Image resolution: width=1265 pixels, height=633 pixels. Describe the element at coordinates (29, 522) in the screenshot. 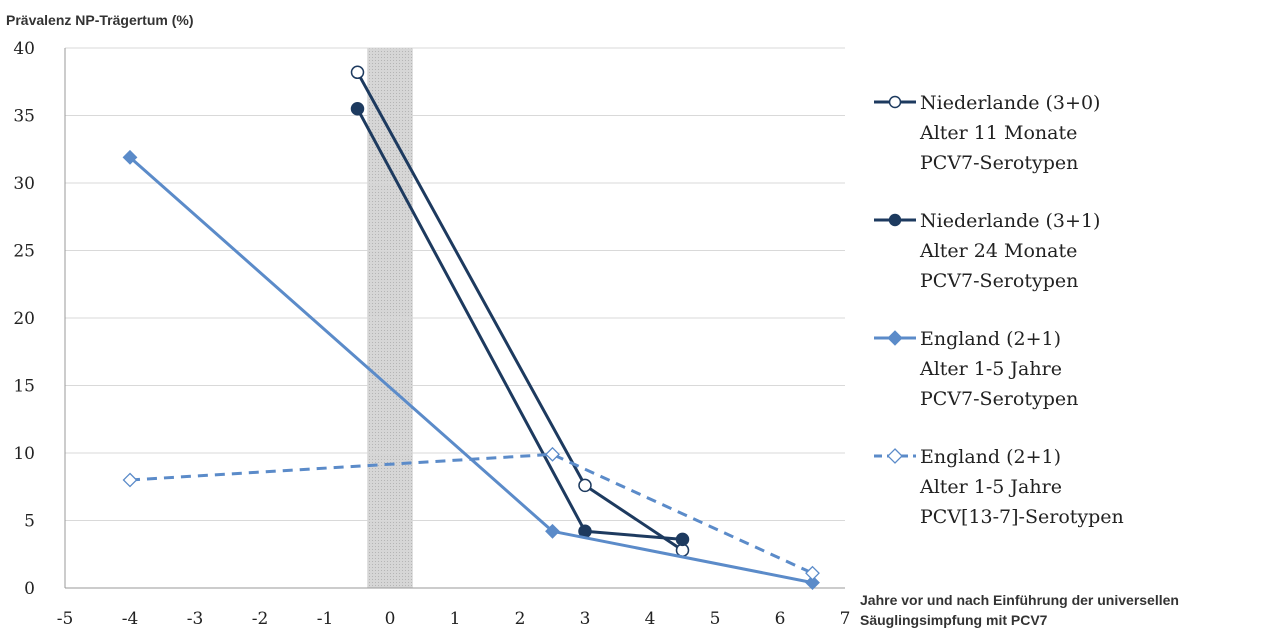

I see `y-tick-label: 5` at that location.